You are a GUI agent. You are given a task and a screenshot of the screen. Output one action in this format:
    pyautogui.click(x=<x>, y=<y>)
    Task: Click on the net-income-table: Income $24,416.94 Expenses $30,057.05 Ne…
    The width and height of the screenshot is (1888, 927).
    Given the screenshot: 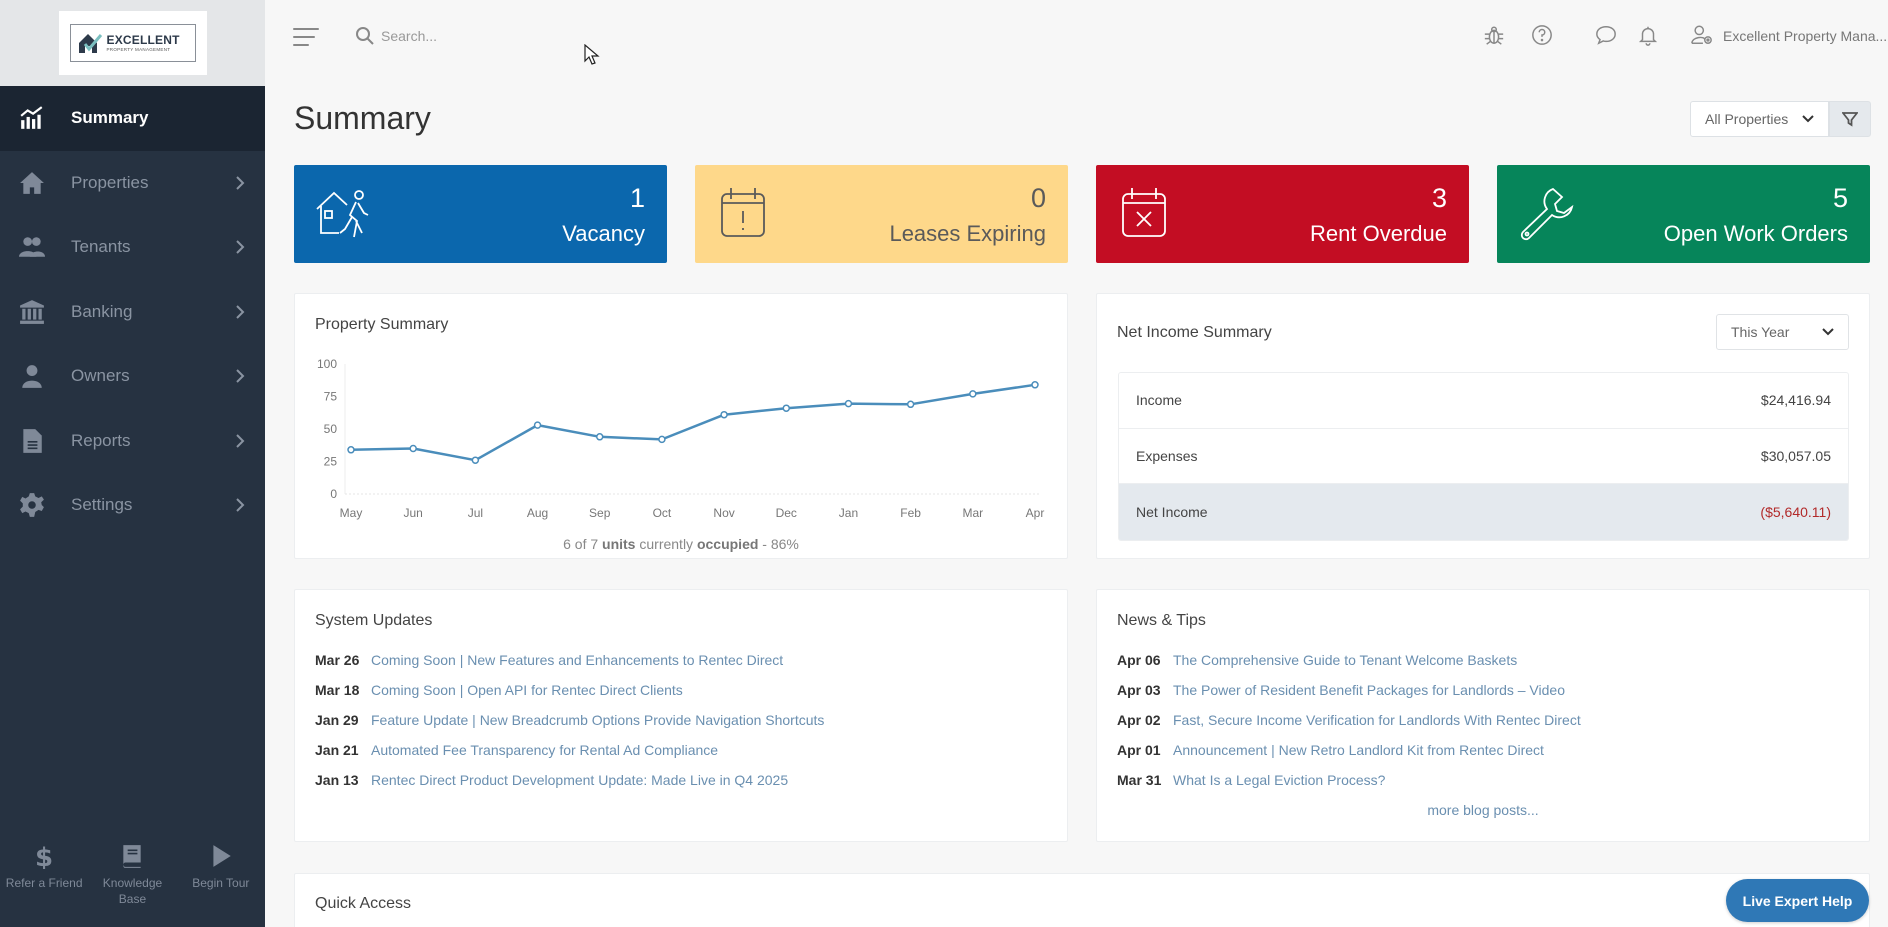 What is the action you would take?
    pyautogui.click(x=1483, y=456)
    